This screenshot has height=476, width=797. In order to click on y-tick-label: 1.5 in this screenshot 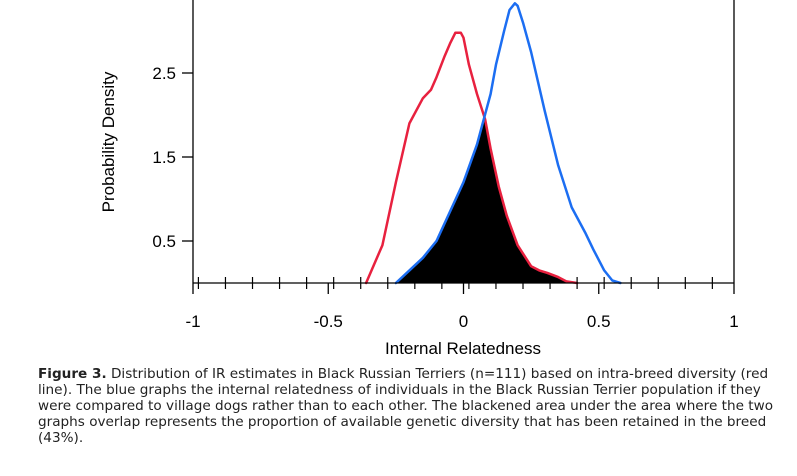, I will do `click(164, 157)`.